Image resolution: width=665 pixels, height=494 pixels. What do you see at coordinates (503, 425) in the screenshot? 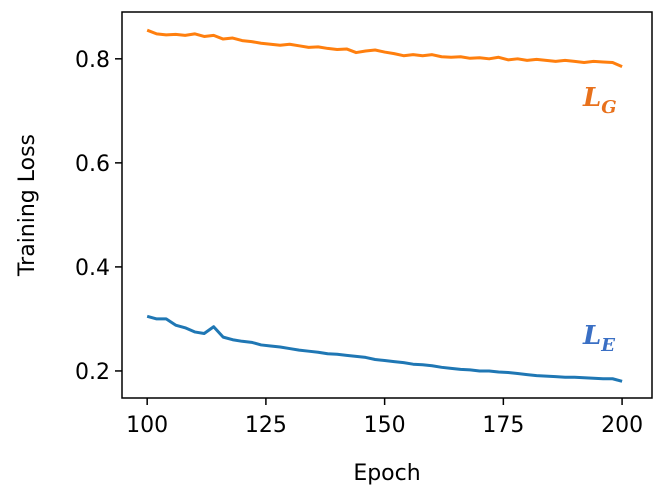
I see `x-tick-label: 175` at bounding box center [503, 425].